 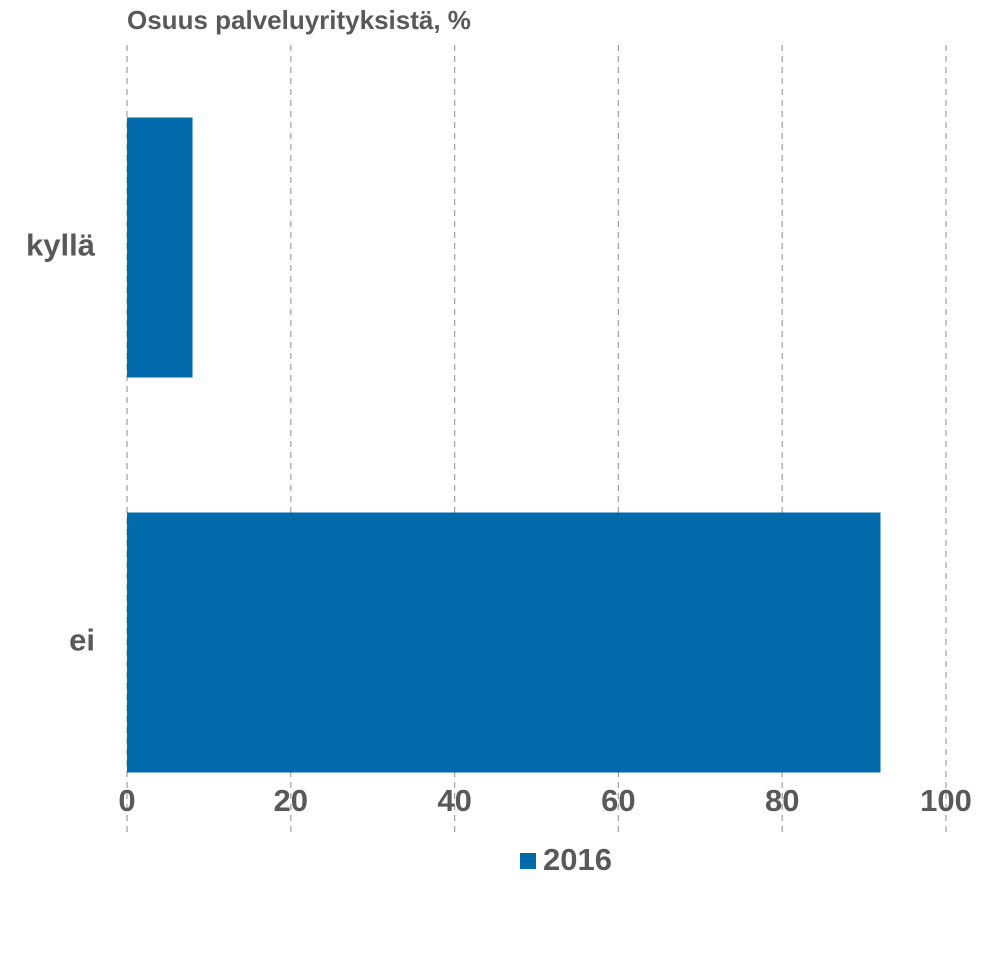 I want to click on x-tick-label: 40, so click(x=454, y=800).